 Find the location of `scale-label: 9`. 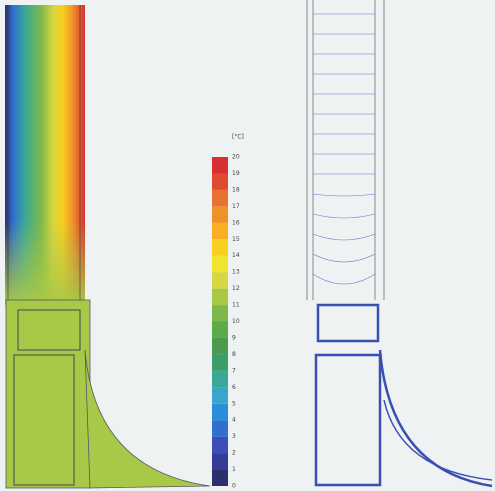

scale-label: 9 is located at coordinates (234, 337).